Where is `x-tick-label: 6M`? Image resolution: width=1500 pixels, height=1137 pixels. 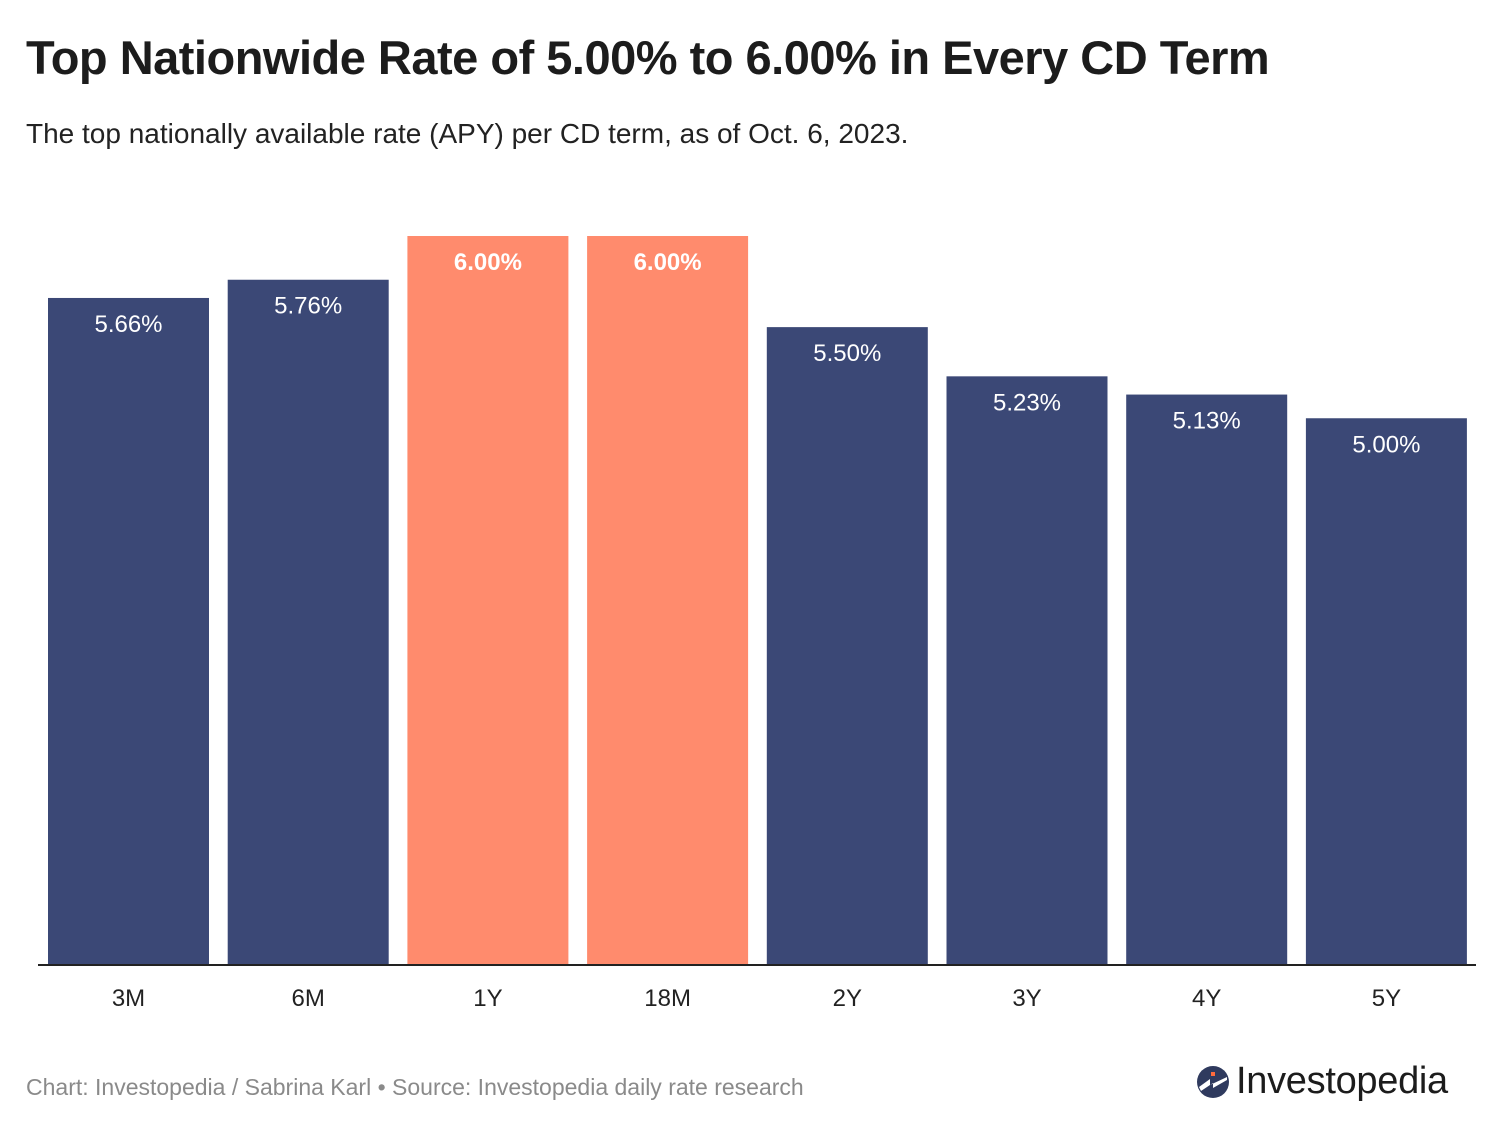
x-tick-label: 6M is located at coordinates (308, 998).